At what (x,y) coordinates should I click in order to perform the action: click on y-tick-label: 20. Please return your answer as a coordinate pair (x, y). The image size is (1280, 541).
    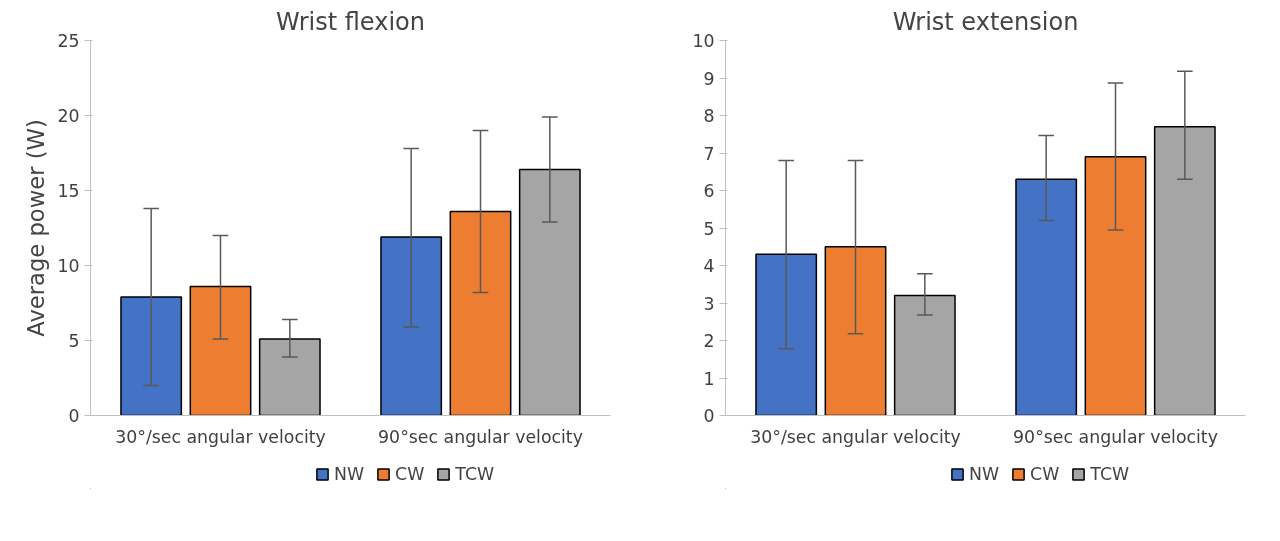
    Looking at the image, I should click on (68, 116).